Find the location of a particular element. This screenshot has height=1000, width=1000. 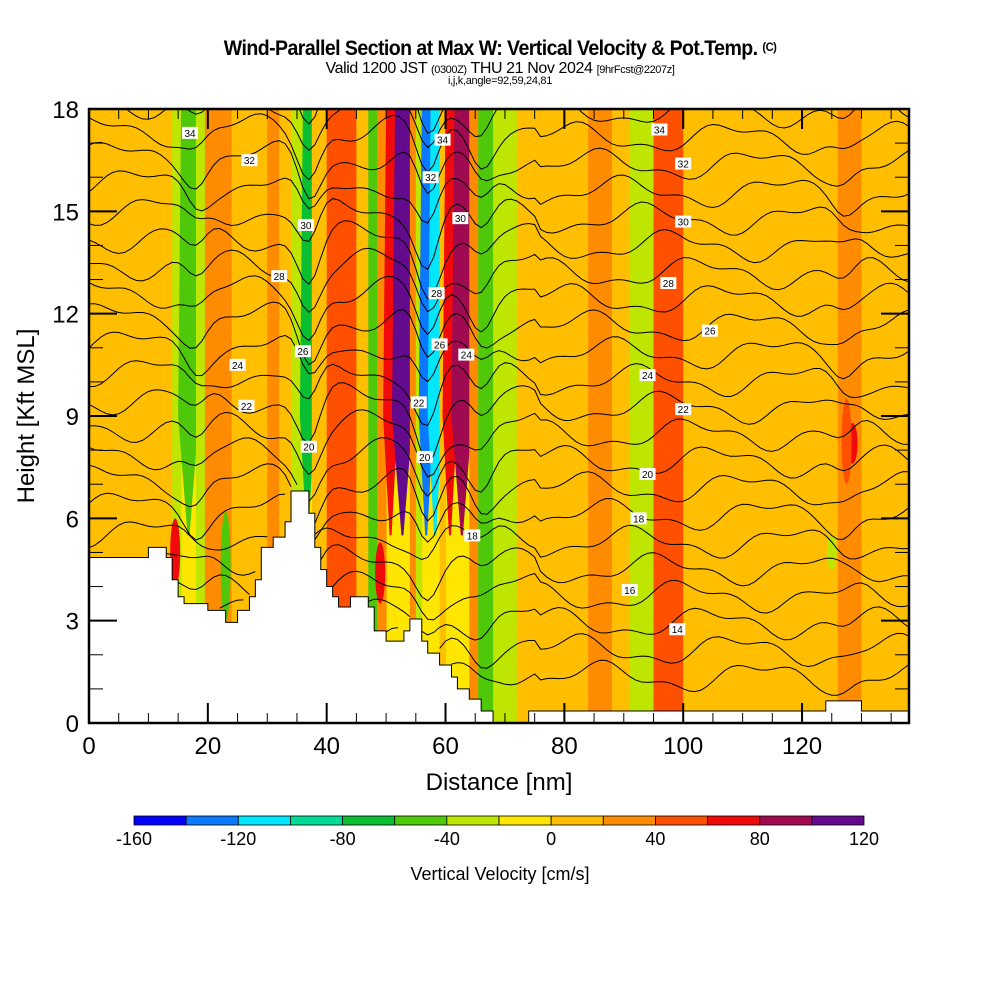

contour-label: 22 is located at coordinates (246, 406).